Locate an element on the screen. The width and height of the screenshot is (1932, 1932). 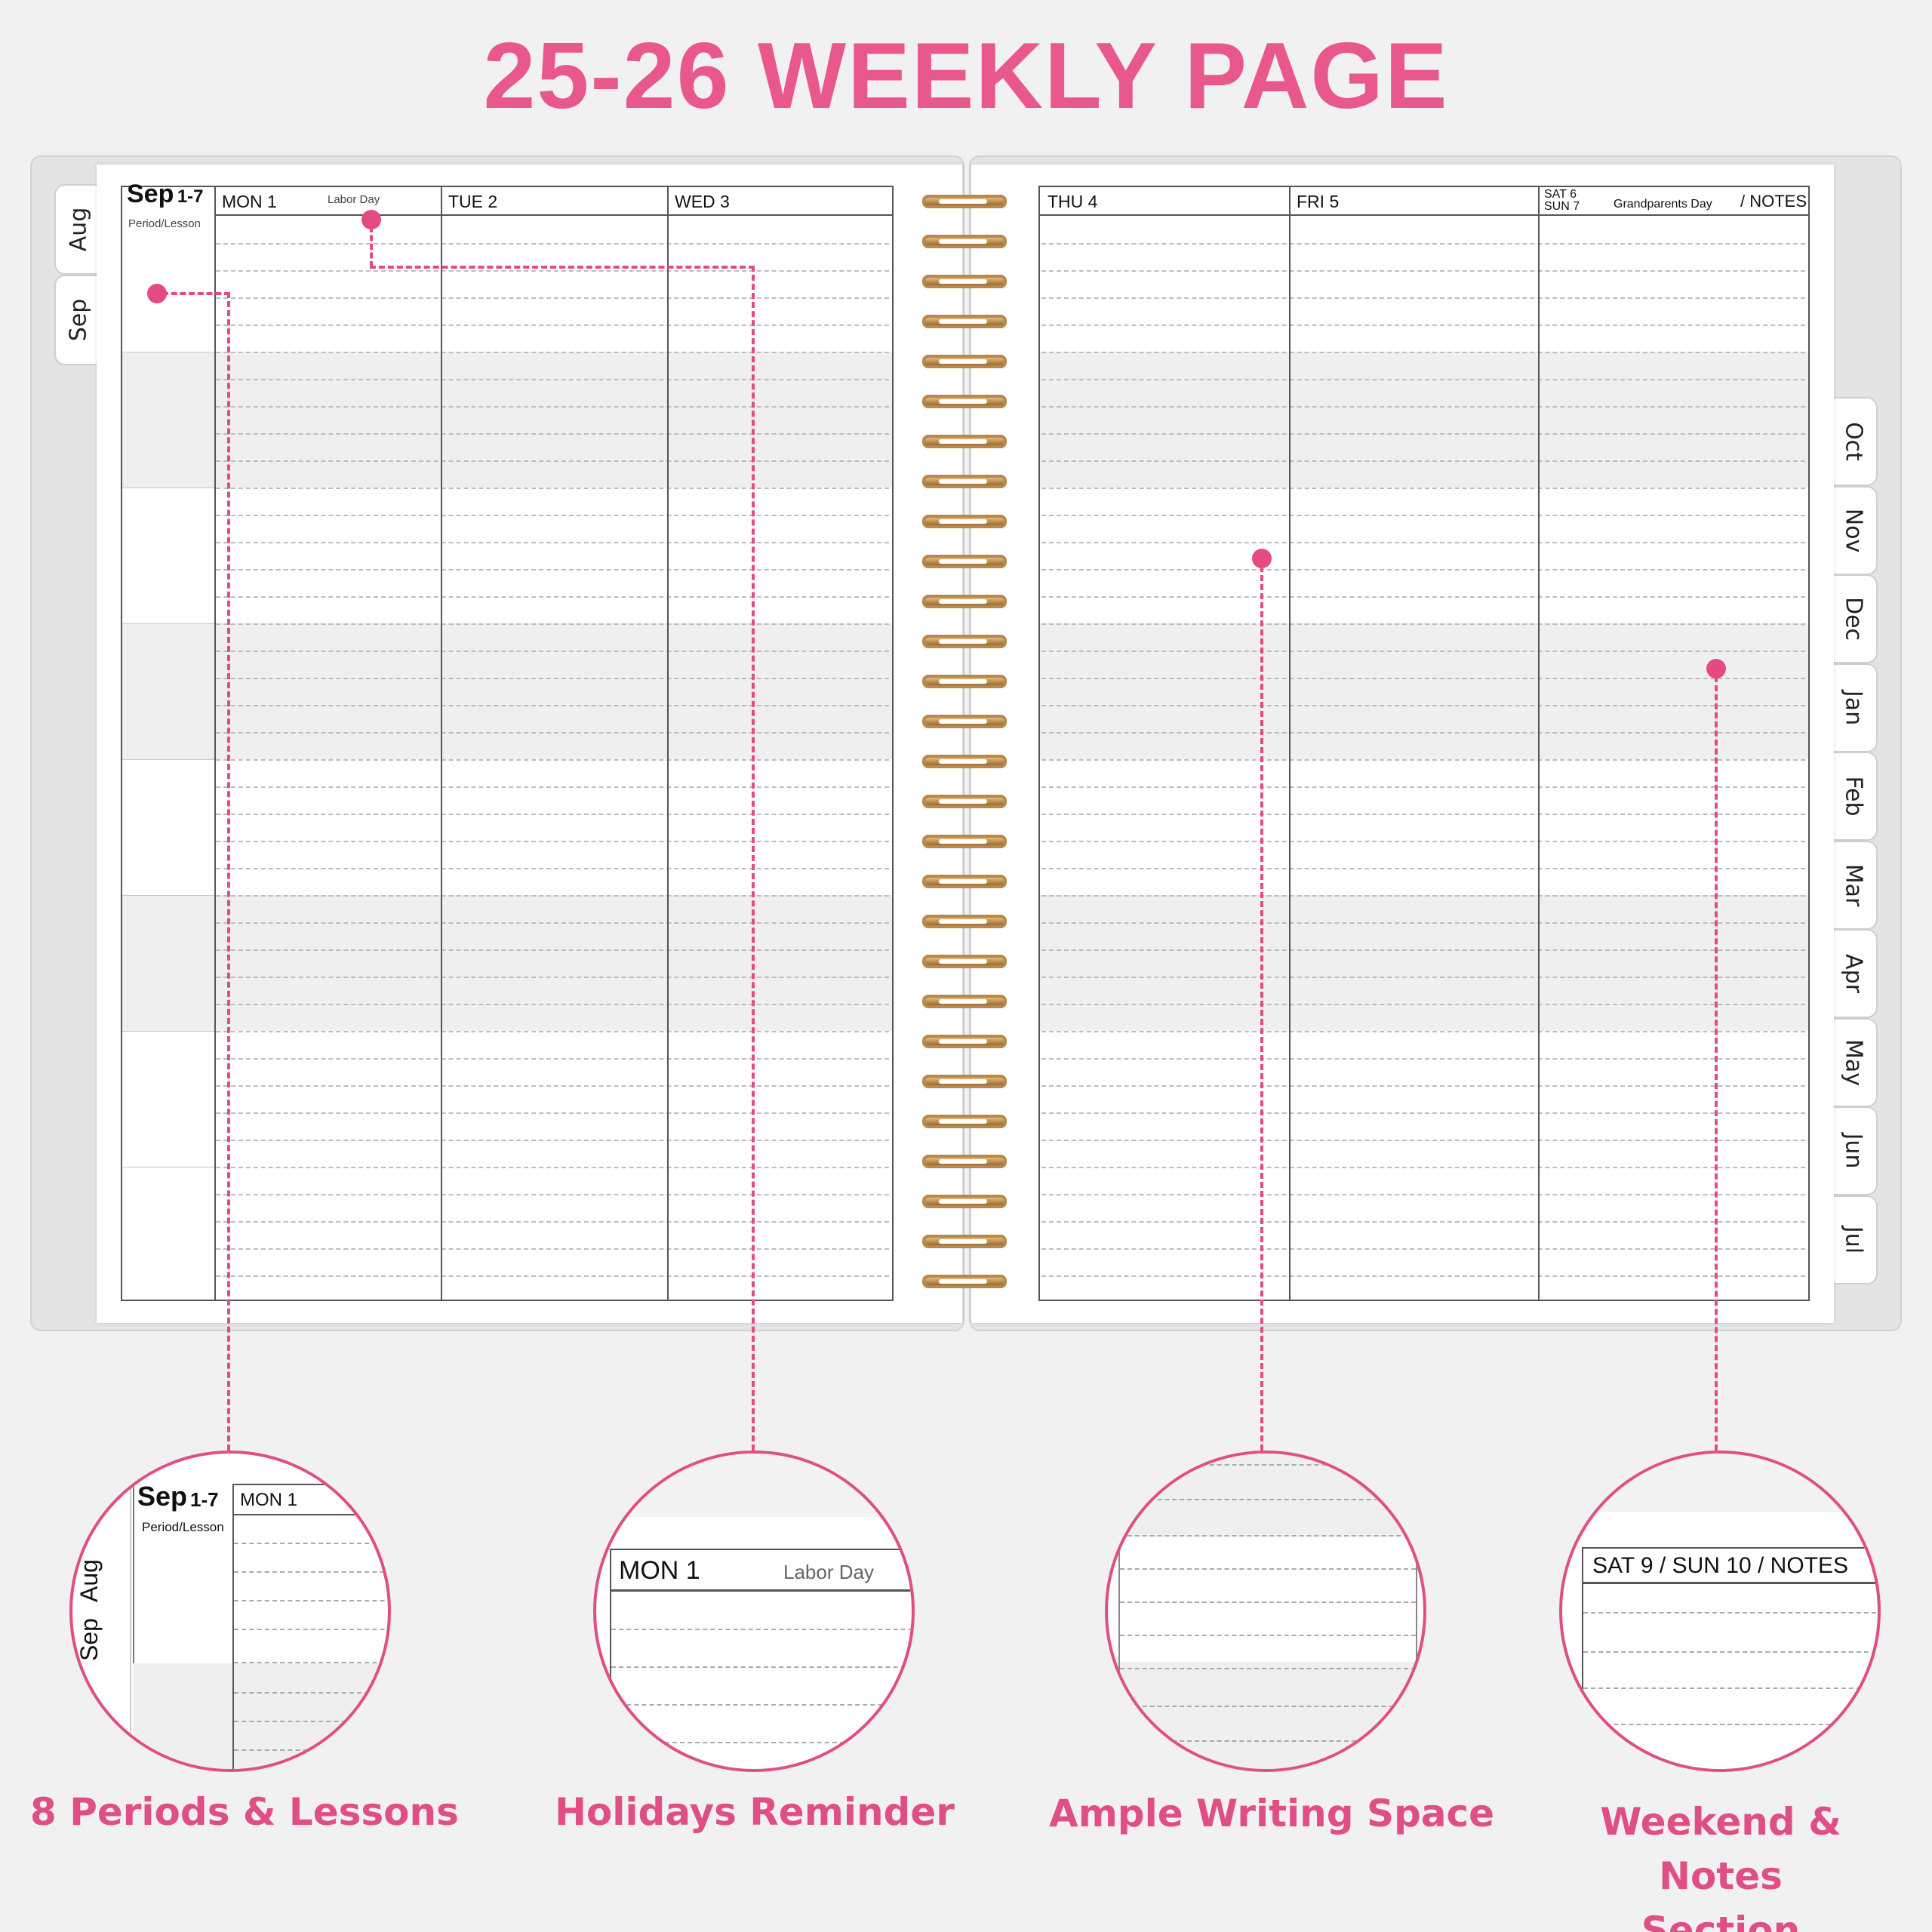
month-tab-mar: Mar is located at coordinates (1854, 885).